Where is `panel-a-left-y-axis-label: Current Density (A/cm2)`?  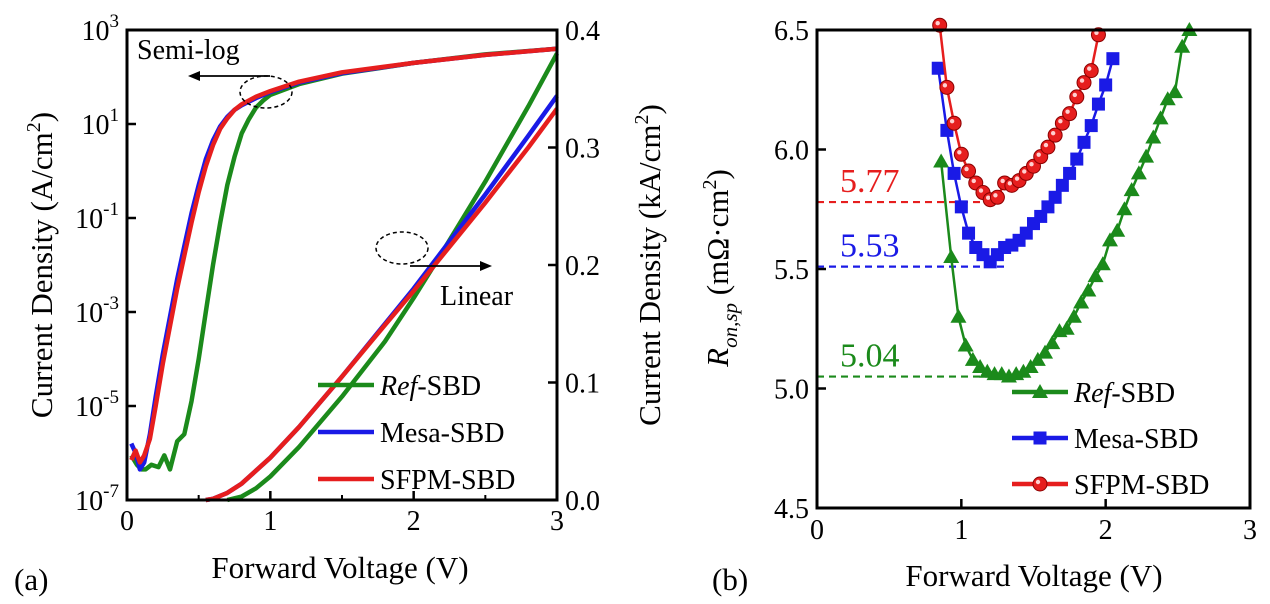 panel-a-left-y-axis-label: Current Density (A/cm2) is located at coordinates (41, 265).